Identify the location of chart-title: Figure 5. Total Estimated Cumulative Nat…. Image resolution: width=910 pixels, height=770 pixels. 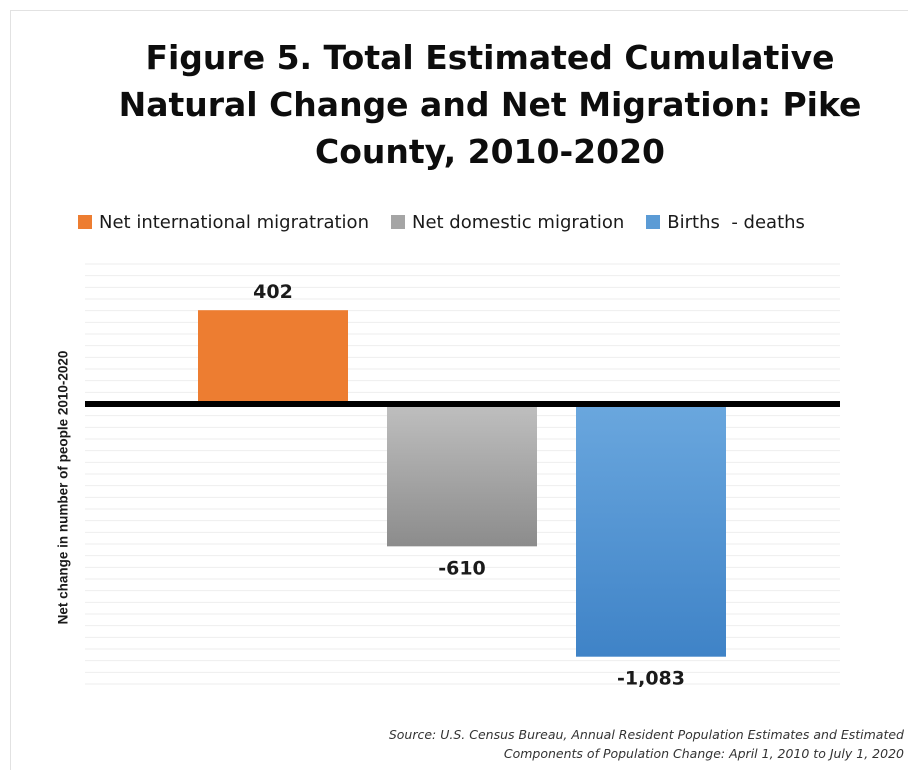
(490, 104).